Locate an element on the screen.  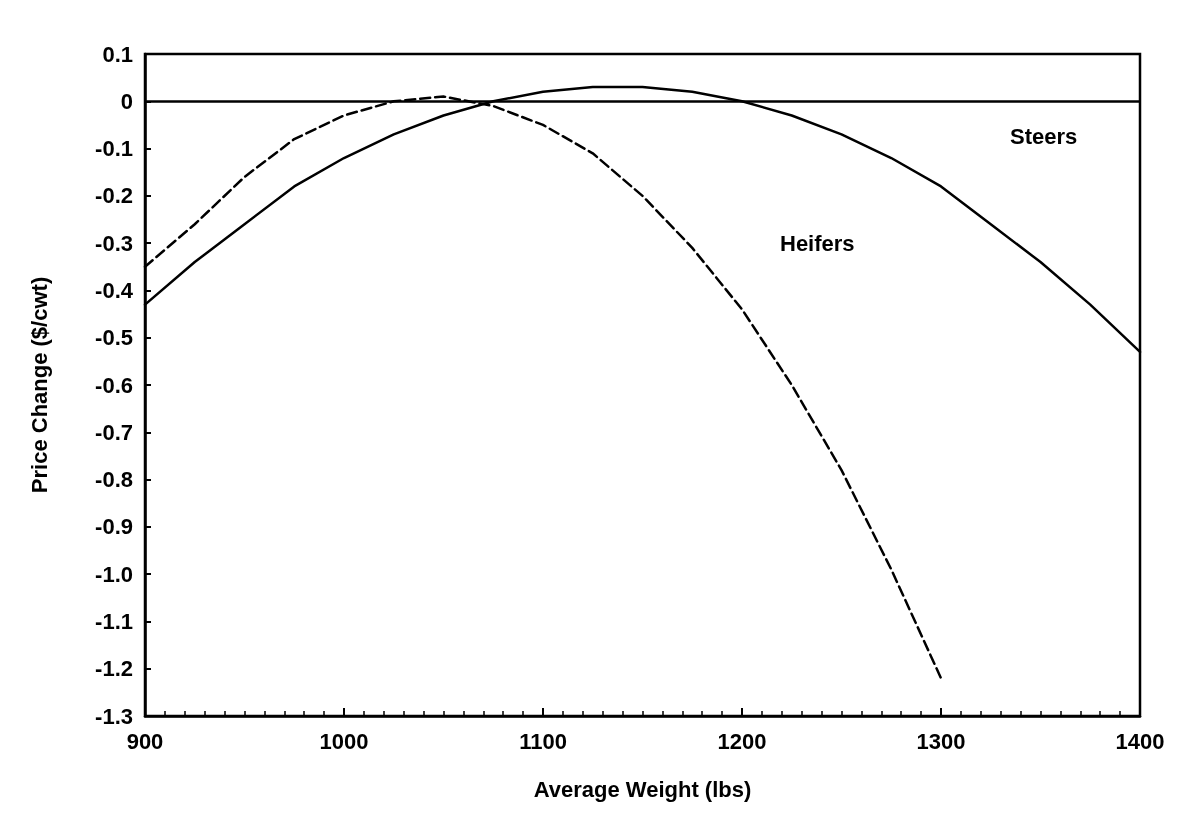
annotation: Heifers is located at coordinates (817, 243).